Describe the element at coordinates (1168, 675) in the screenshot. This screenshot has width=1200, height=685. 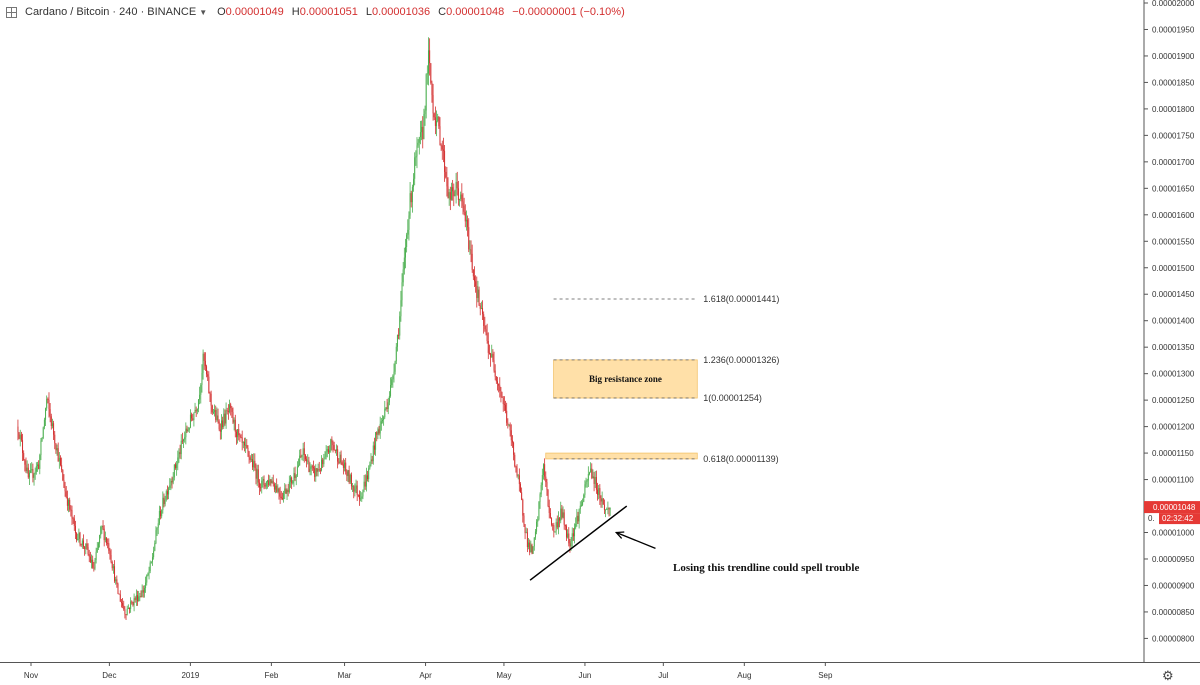
I see `settings-gear-icon: ⚙` at that location.